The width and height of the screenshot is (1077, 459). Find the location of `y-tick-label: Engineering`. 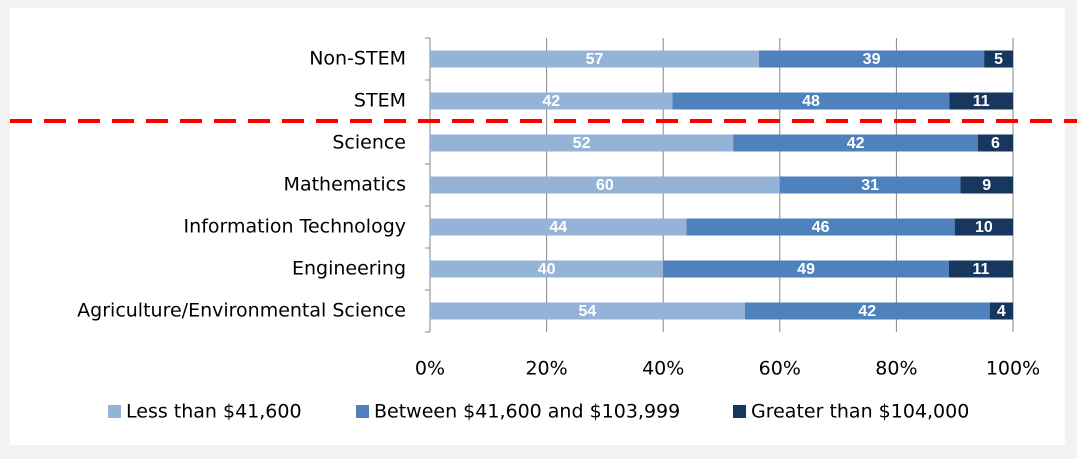

y-tick-label: Engineering is located at coordinates (349, 269).